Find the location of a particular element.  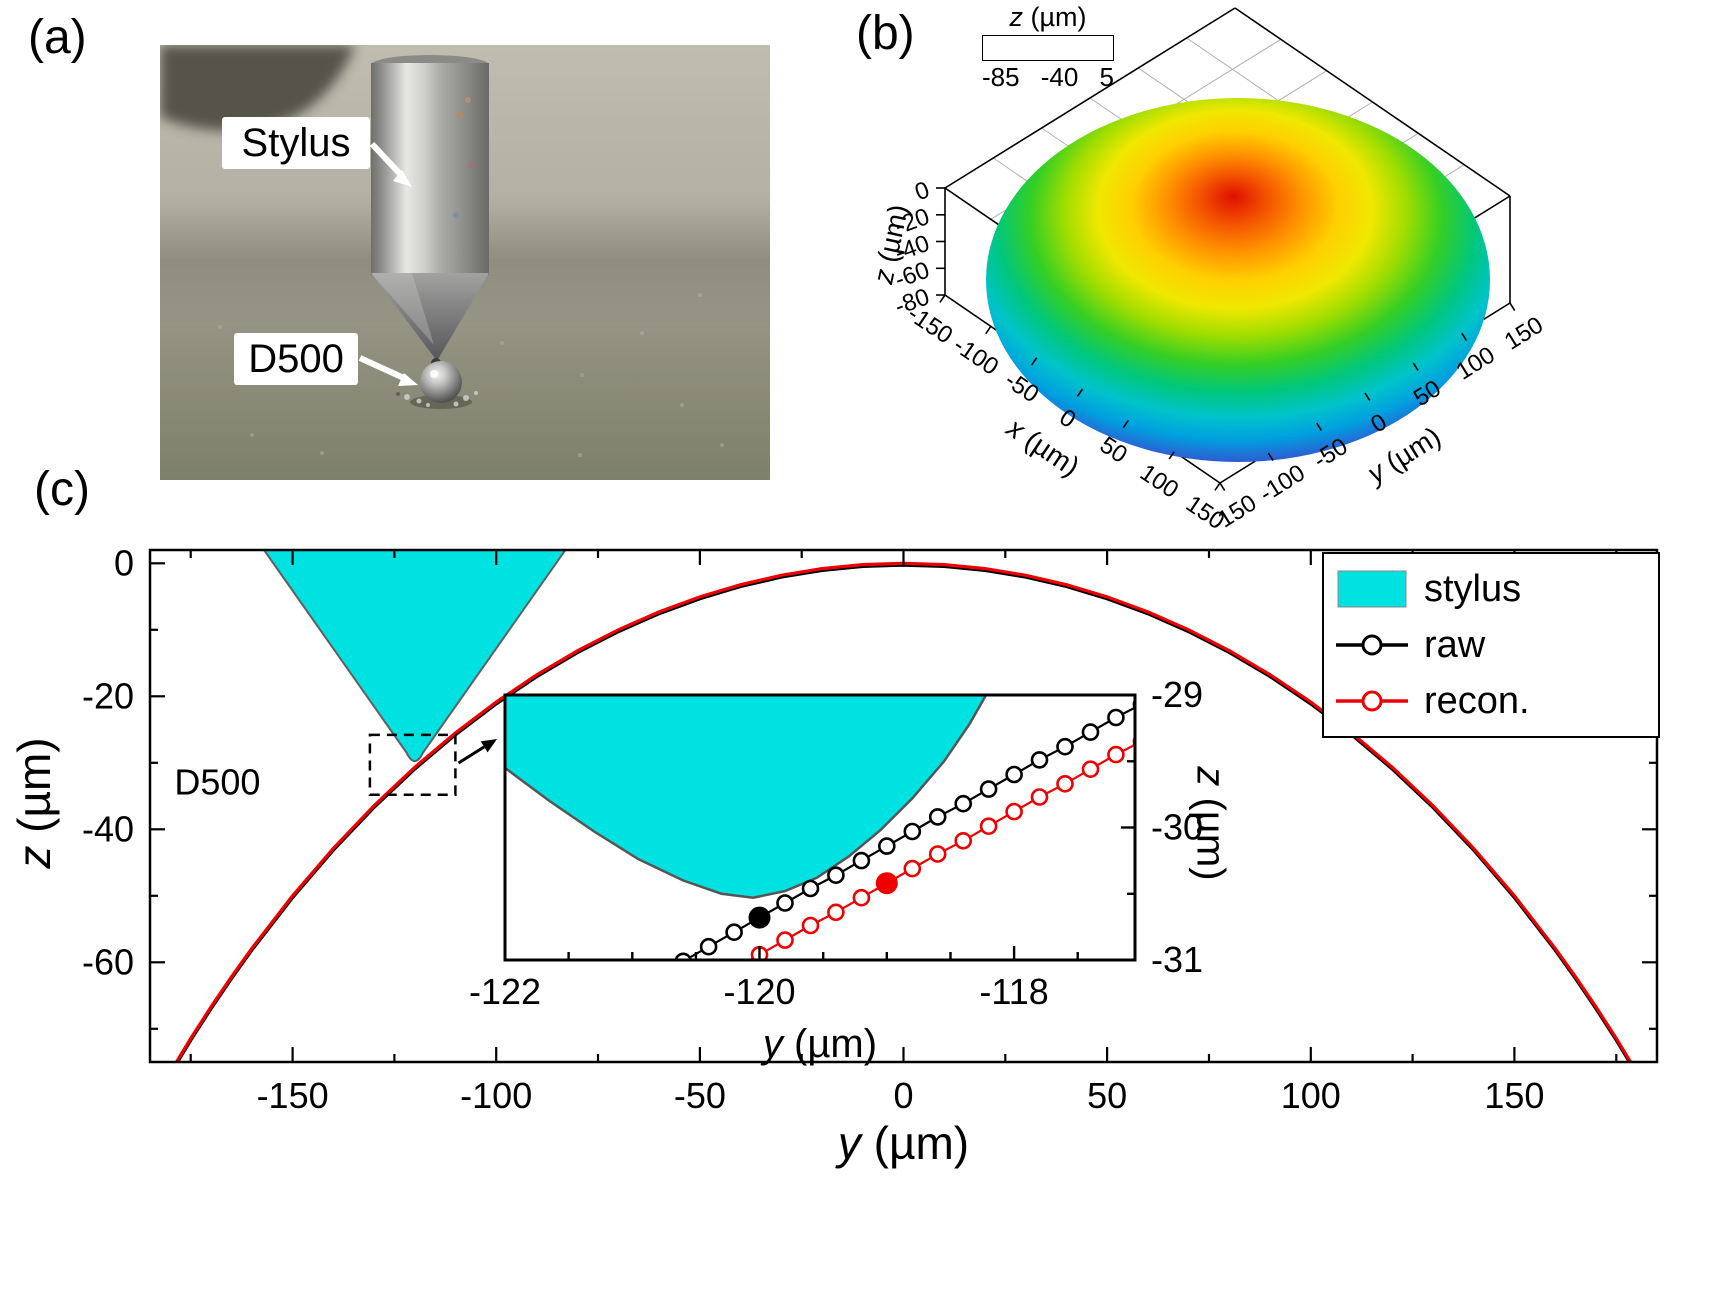

stylus-tip-shape is located at coordinates (746, 796).